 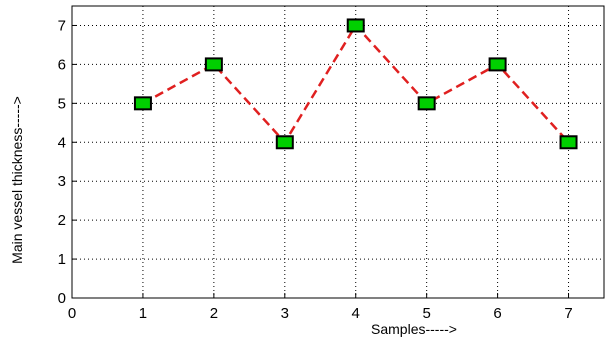 I want to click on x-axis-label: Samples----->, so click(x=414, y=329).